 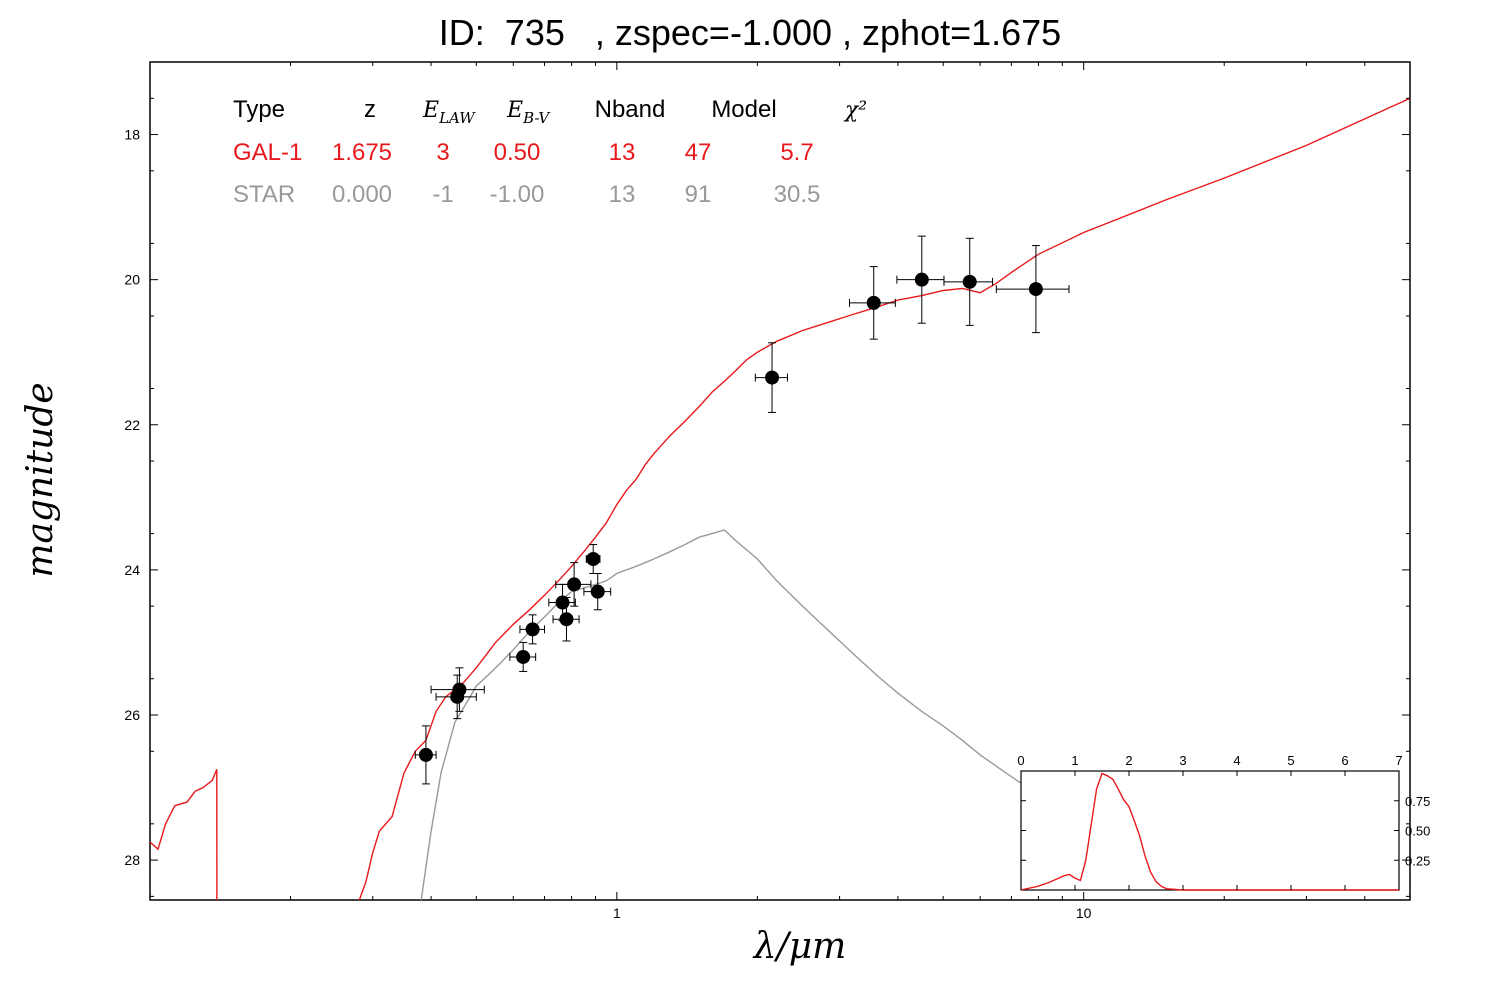 What do you see at coordinates (517, 194) in the screenshot?
I see `legend-cell-star-ebv: -1.00` at bounding box center [517, 194].